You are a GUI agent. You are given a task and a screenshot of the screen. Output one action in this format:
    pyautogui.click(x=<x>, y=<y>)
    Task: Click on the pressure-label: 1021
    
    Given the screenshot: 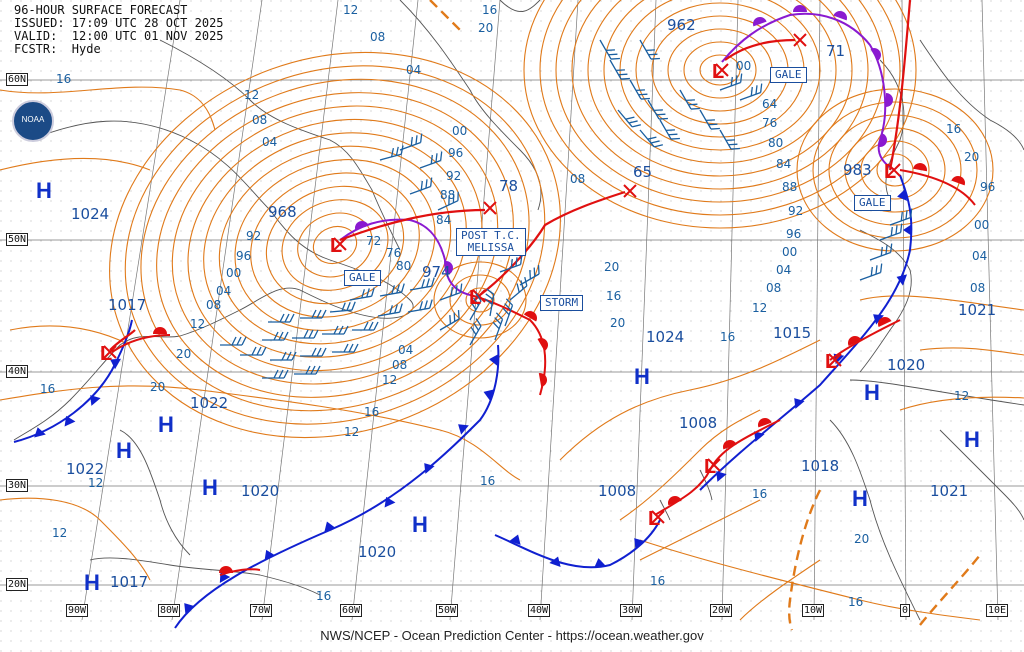 What is the action you would take?
    pyautogui.click(x=949, y=491)
    